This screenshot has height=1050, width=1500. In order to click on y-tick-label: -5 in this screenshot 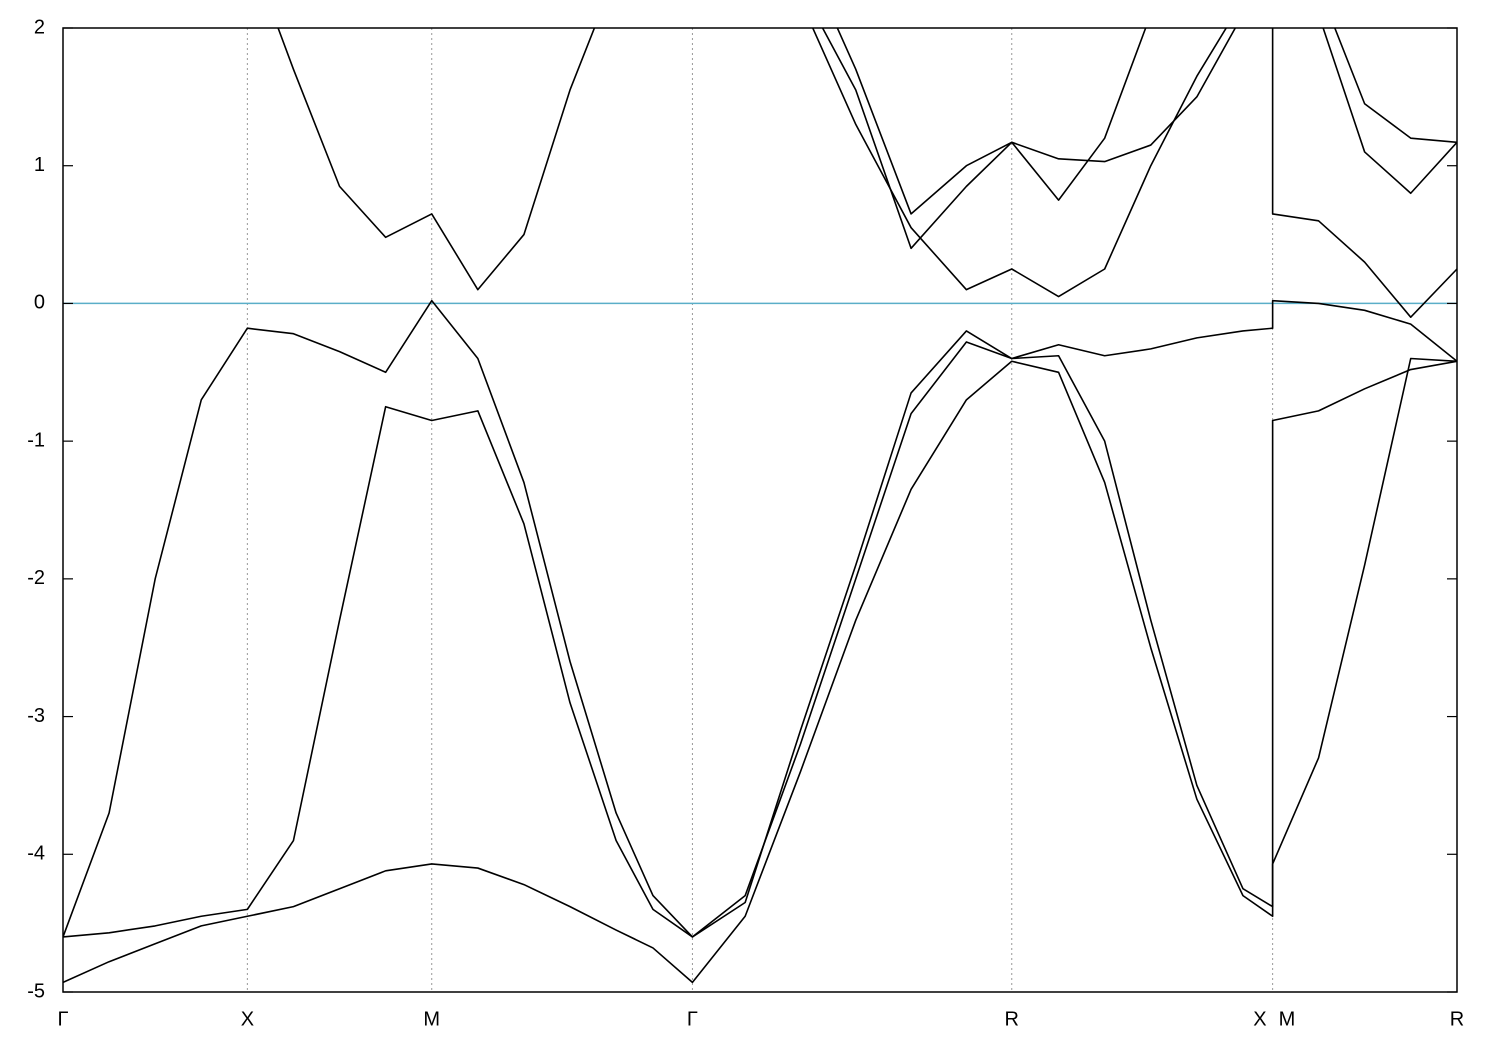, I will do `click(36, 991)`.